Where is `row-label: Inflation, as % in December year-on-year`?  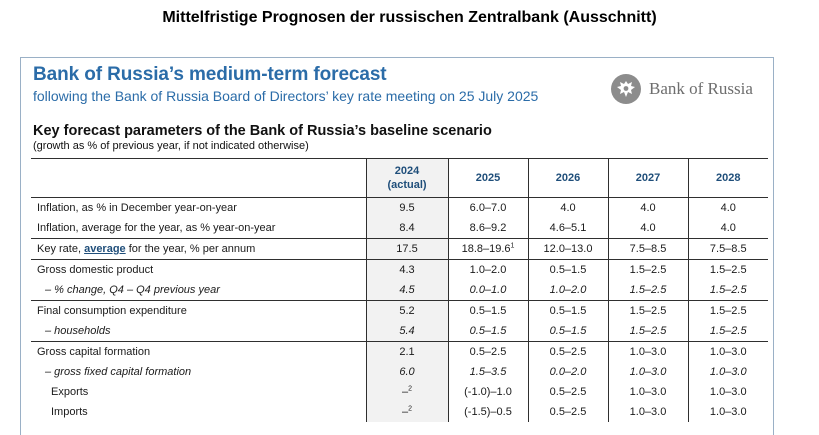
row-label: Inflation, as % in December year-on-year is located at coordinates (137, 208).